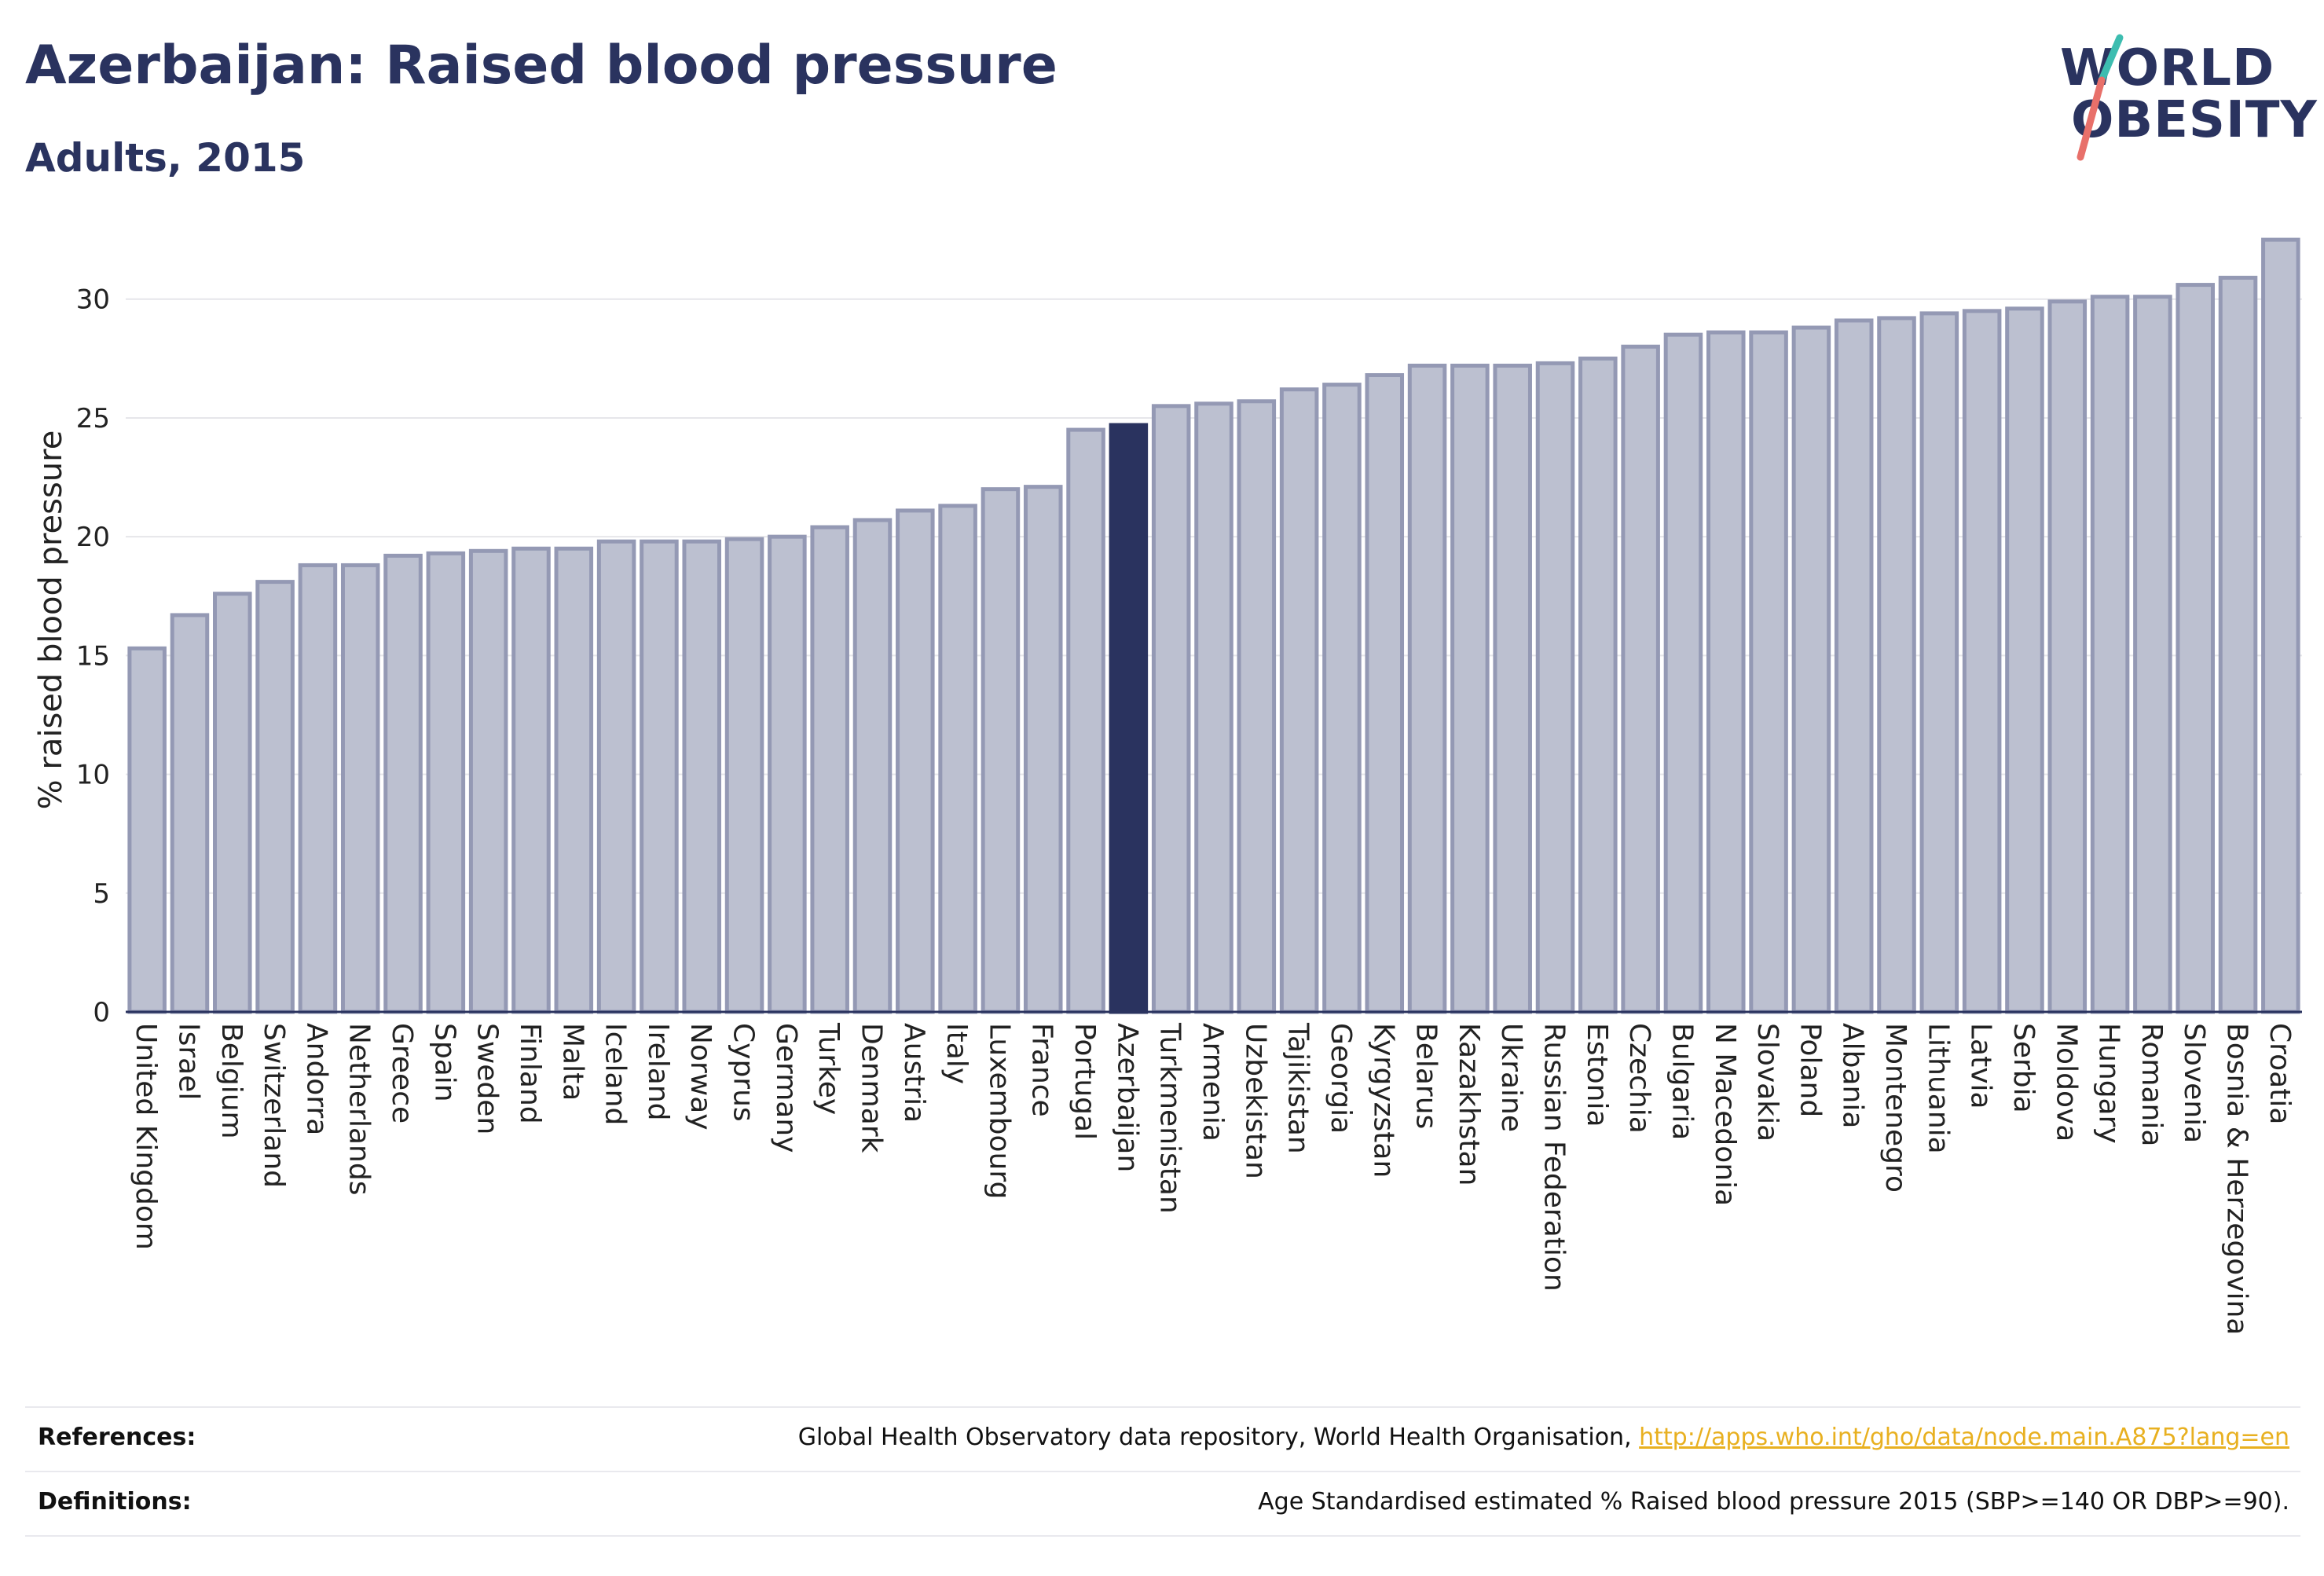  What do you see at coordinates (1682, 1081) in the screenshot?
I see `x-tick-label: Bulgaria` at bounding box center [1682, 1081].